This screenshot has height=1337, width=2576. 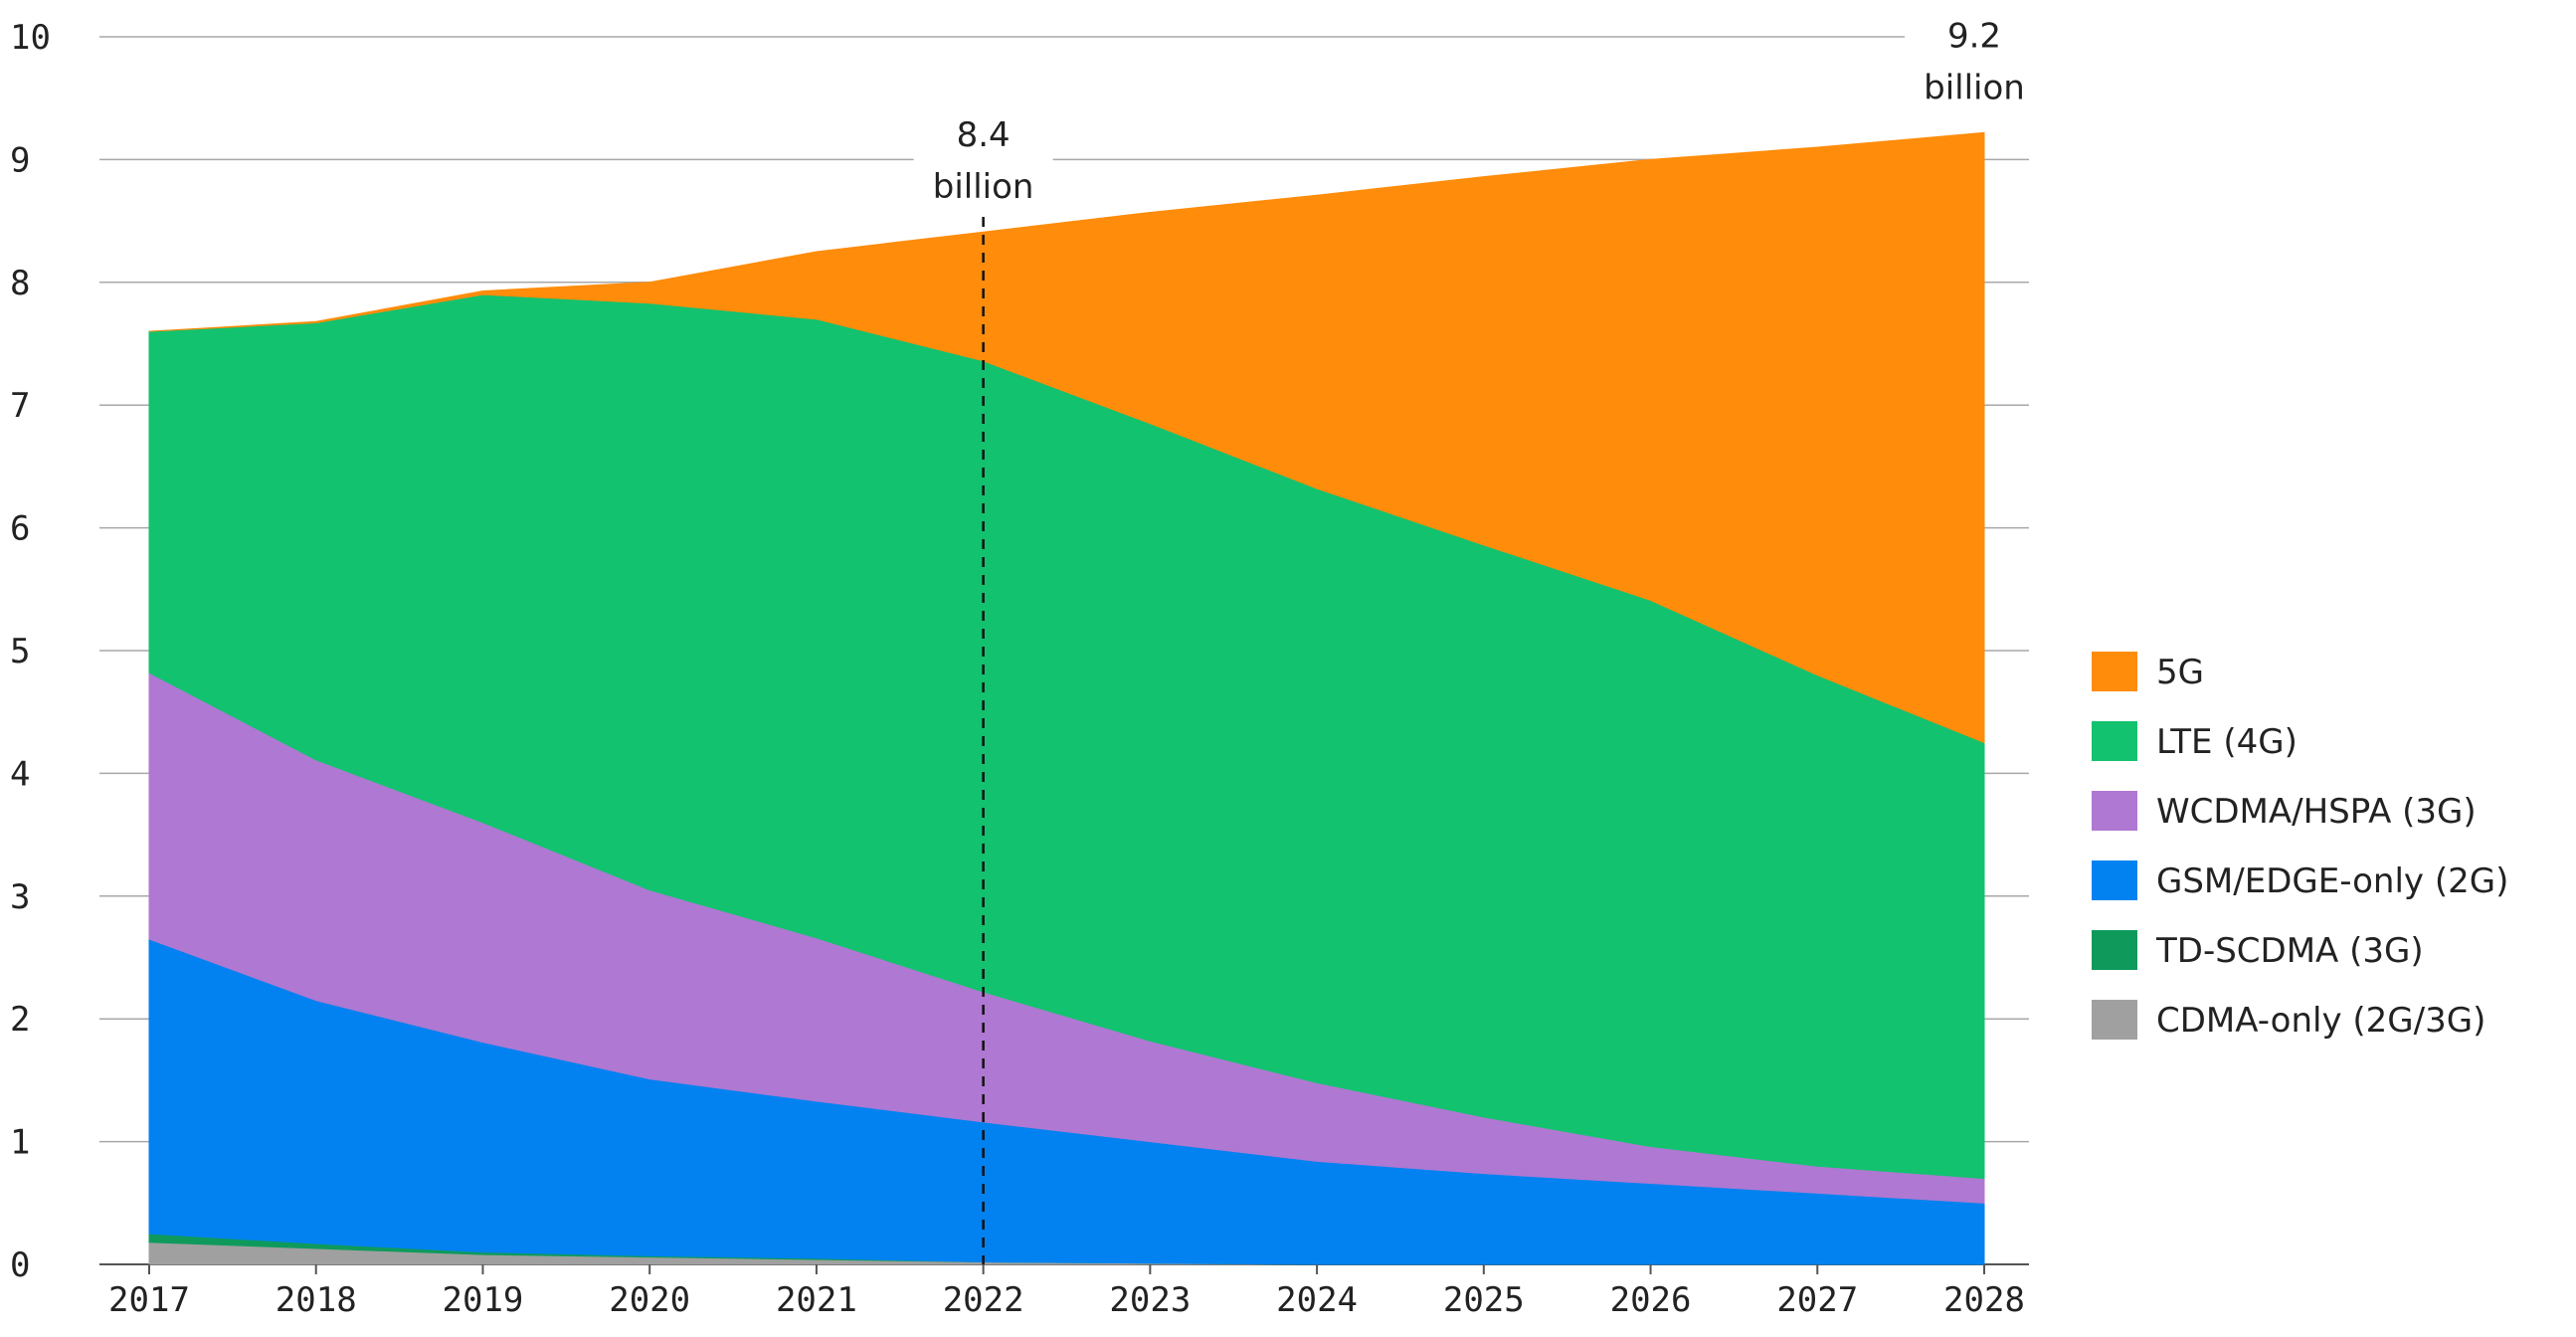 What do you see at coordinates (20, 1020) in the screenshot?
I see `y-tick-label-2: 2` at bounding box center [20, 1020].